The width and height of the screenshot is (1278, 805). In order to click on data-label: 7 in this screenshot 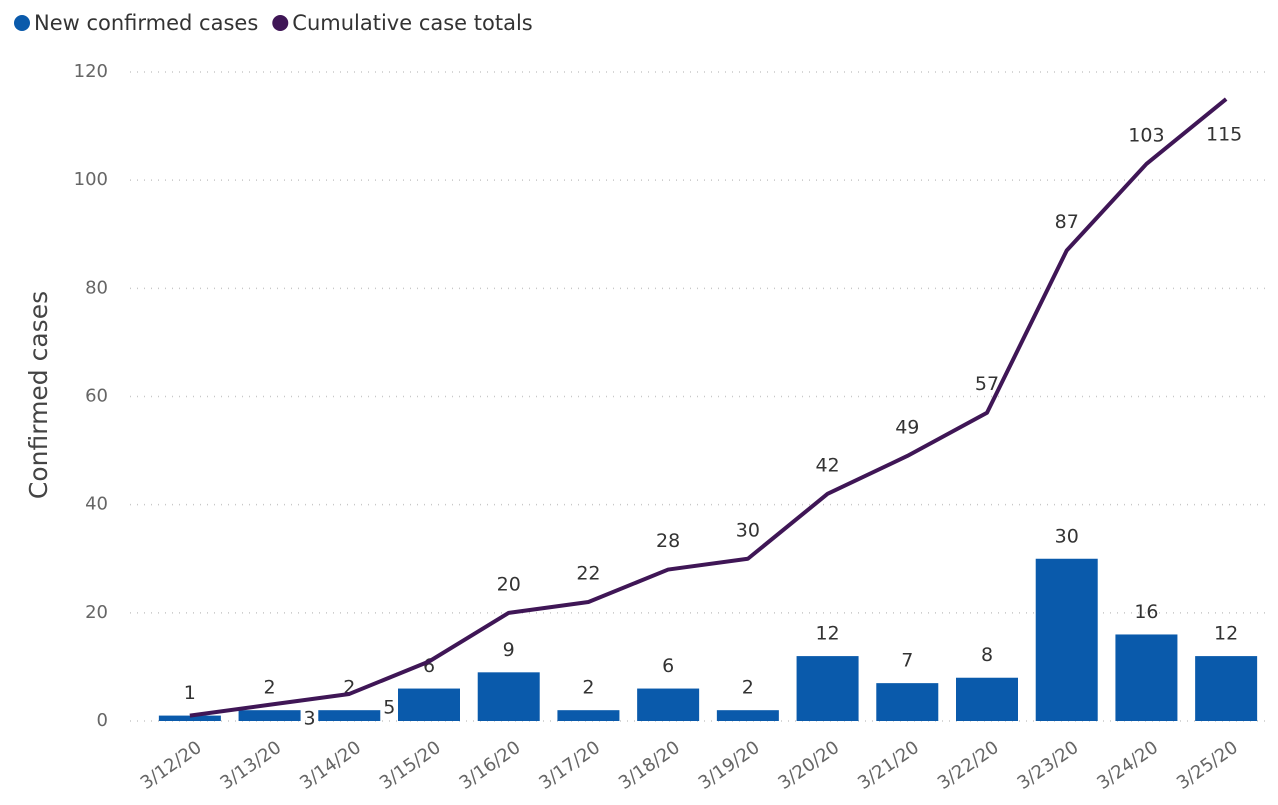, I will do `click(907, 661)`.